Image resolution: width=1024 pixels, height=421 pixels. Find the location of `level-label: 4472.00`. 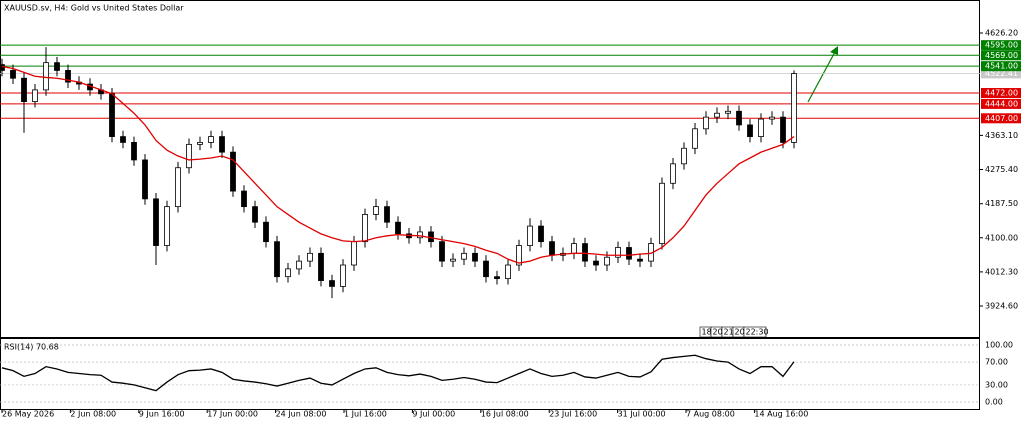

level-label: 4472.00 is located at coordinates (1001, 93).